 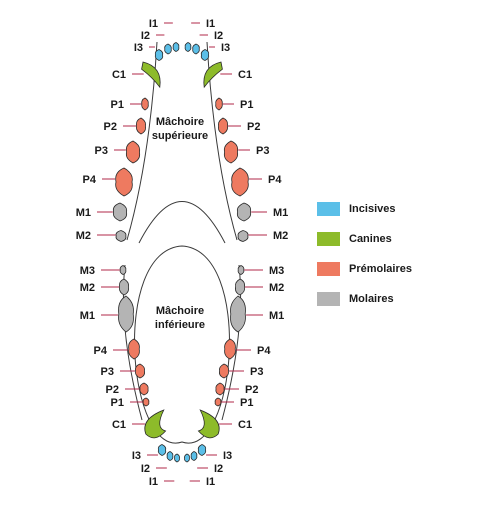 I want to click on legend-swatch-premolars, so click(x=328, y=269).